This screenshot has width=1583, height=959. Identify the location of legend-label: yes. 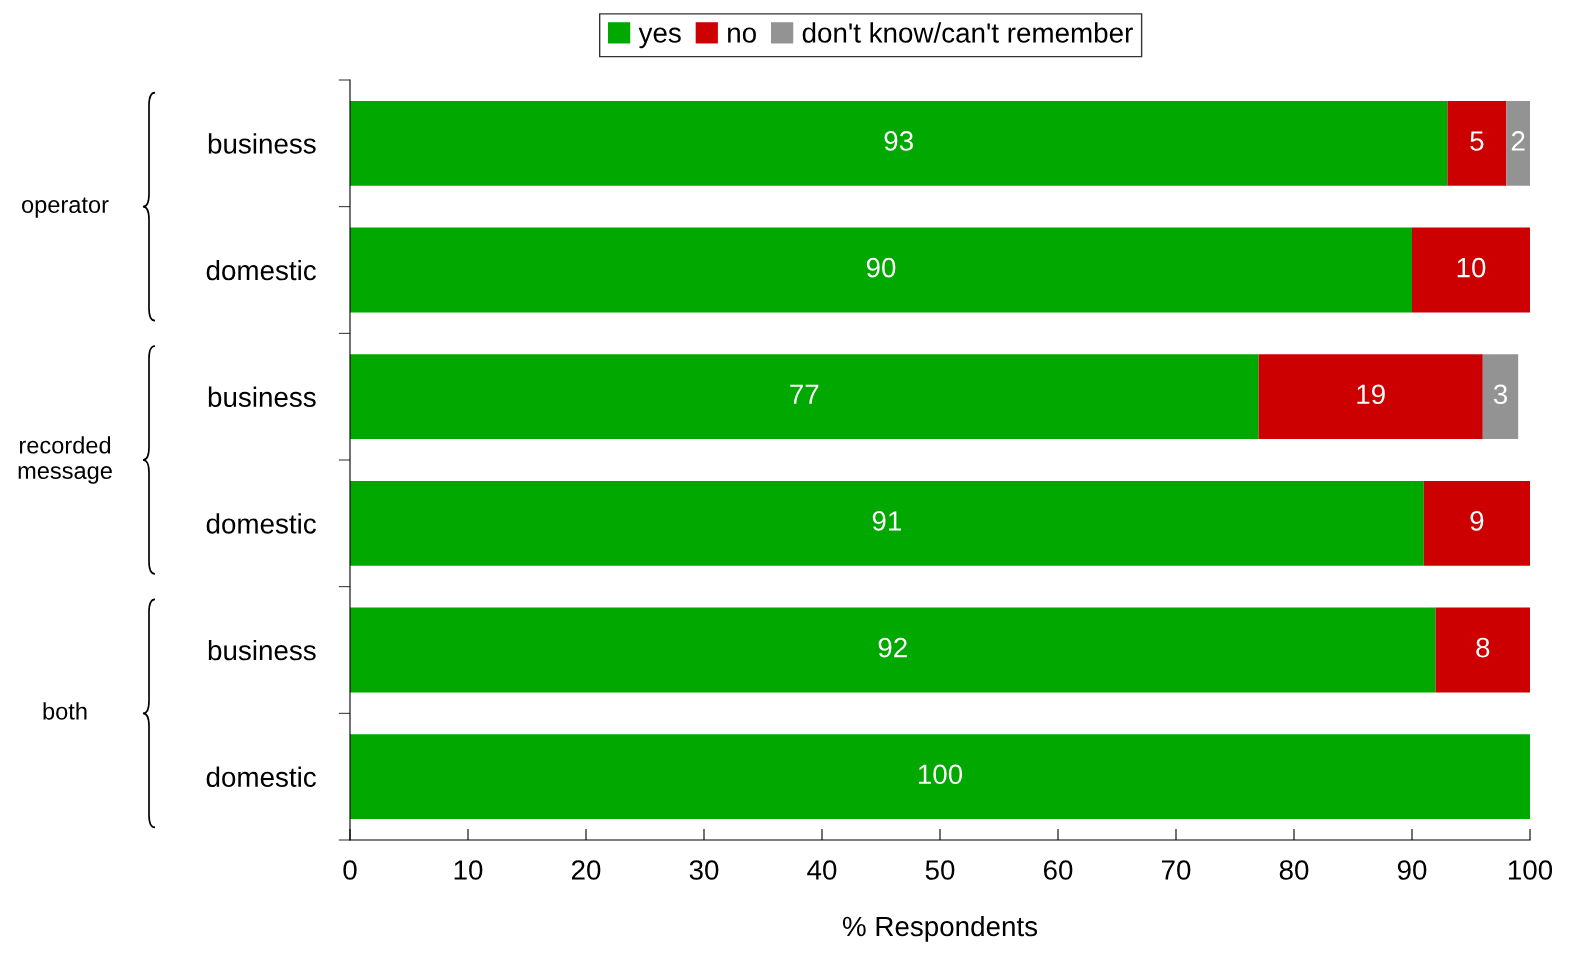
(659, 38).